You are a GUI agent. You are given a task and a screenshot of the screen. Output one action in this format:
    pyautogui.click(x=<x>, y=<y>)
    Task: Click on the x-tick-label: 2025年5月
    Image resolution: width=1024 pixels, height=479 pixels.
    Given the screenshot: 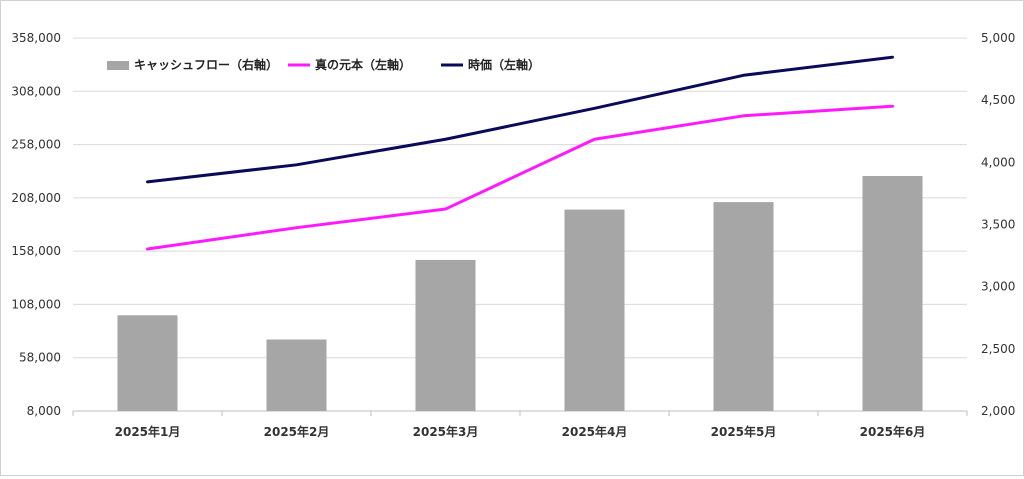 What is the action you would take?
    pyautogui.click(x=744, y=431)
    